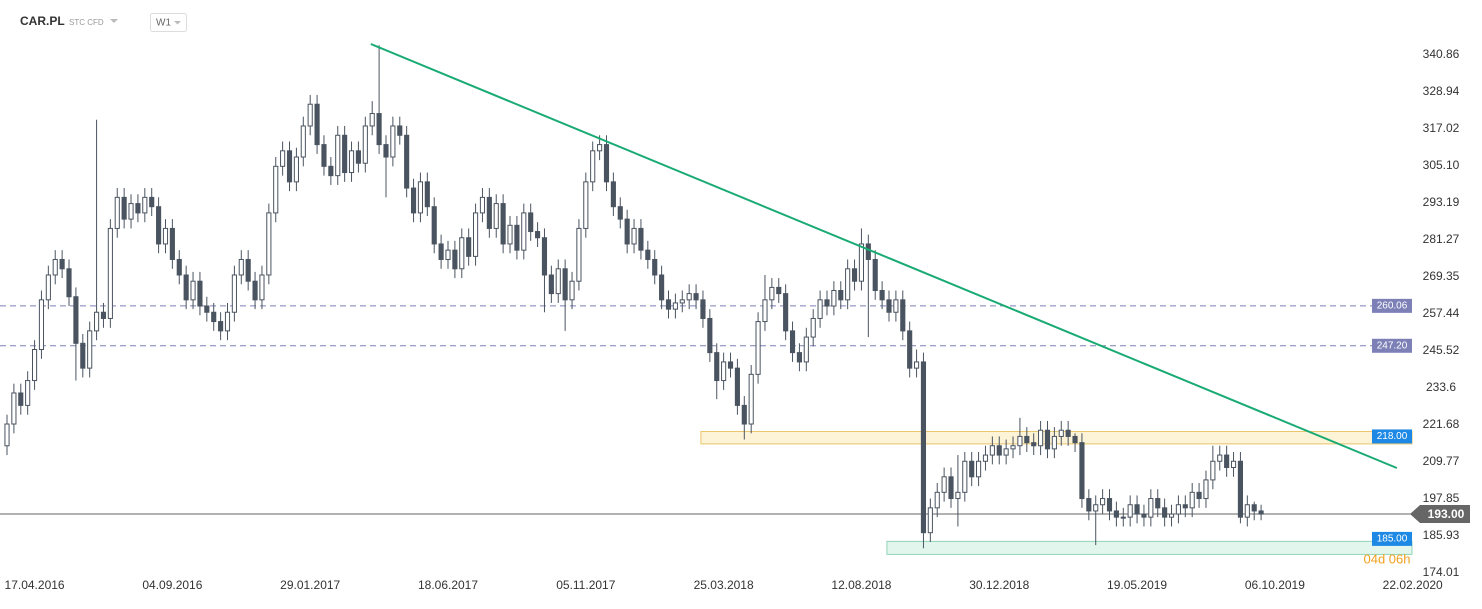 The height and width of the screenshot is (609, 1482). What do you see at coordinates (1392, 436) in the screenshot?
I see `zone-tag` at bounding box center [1392, 436].